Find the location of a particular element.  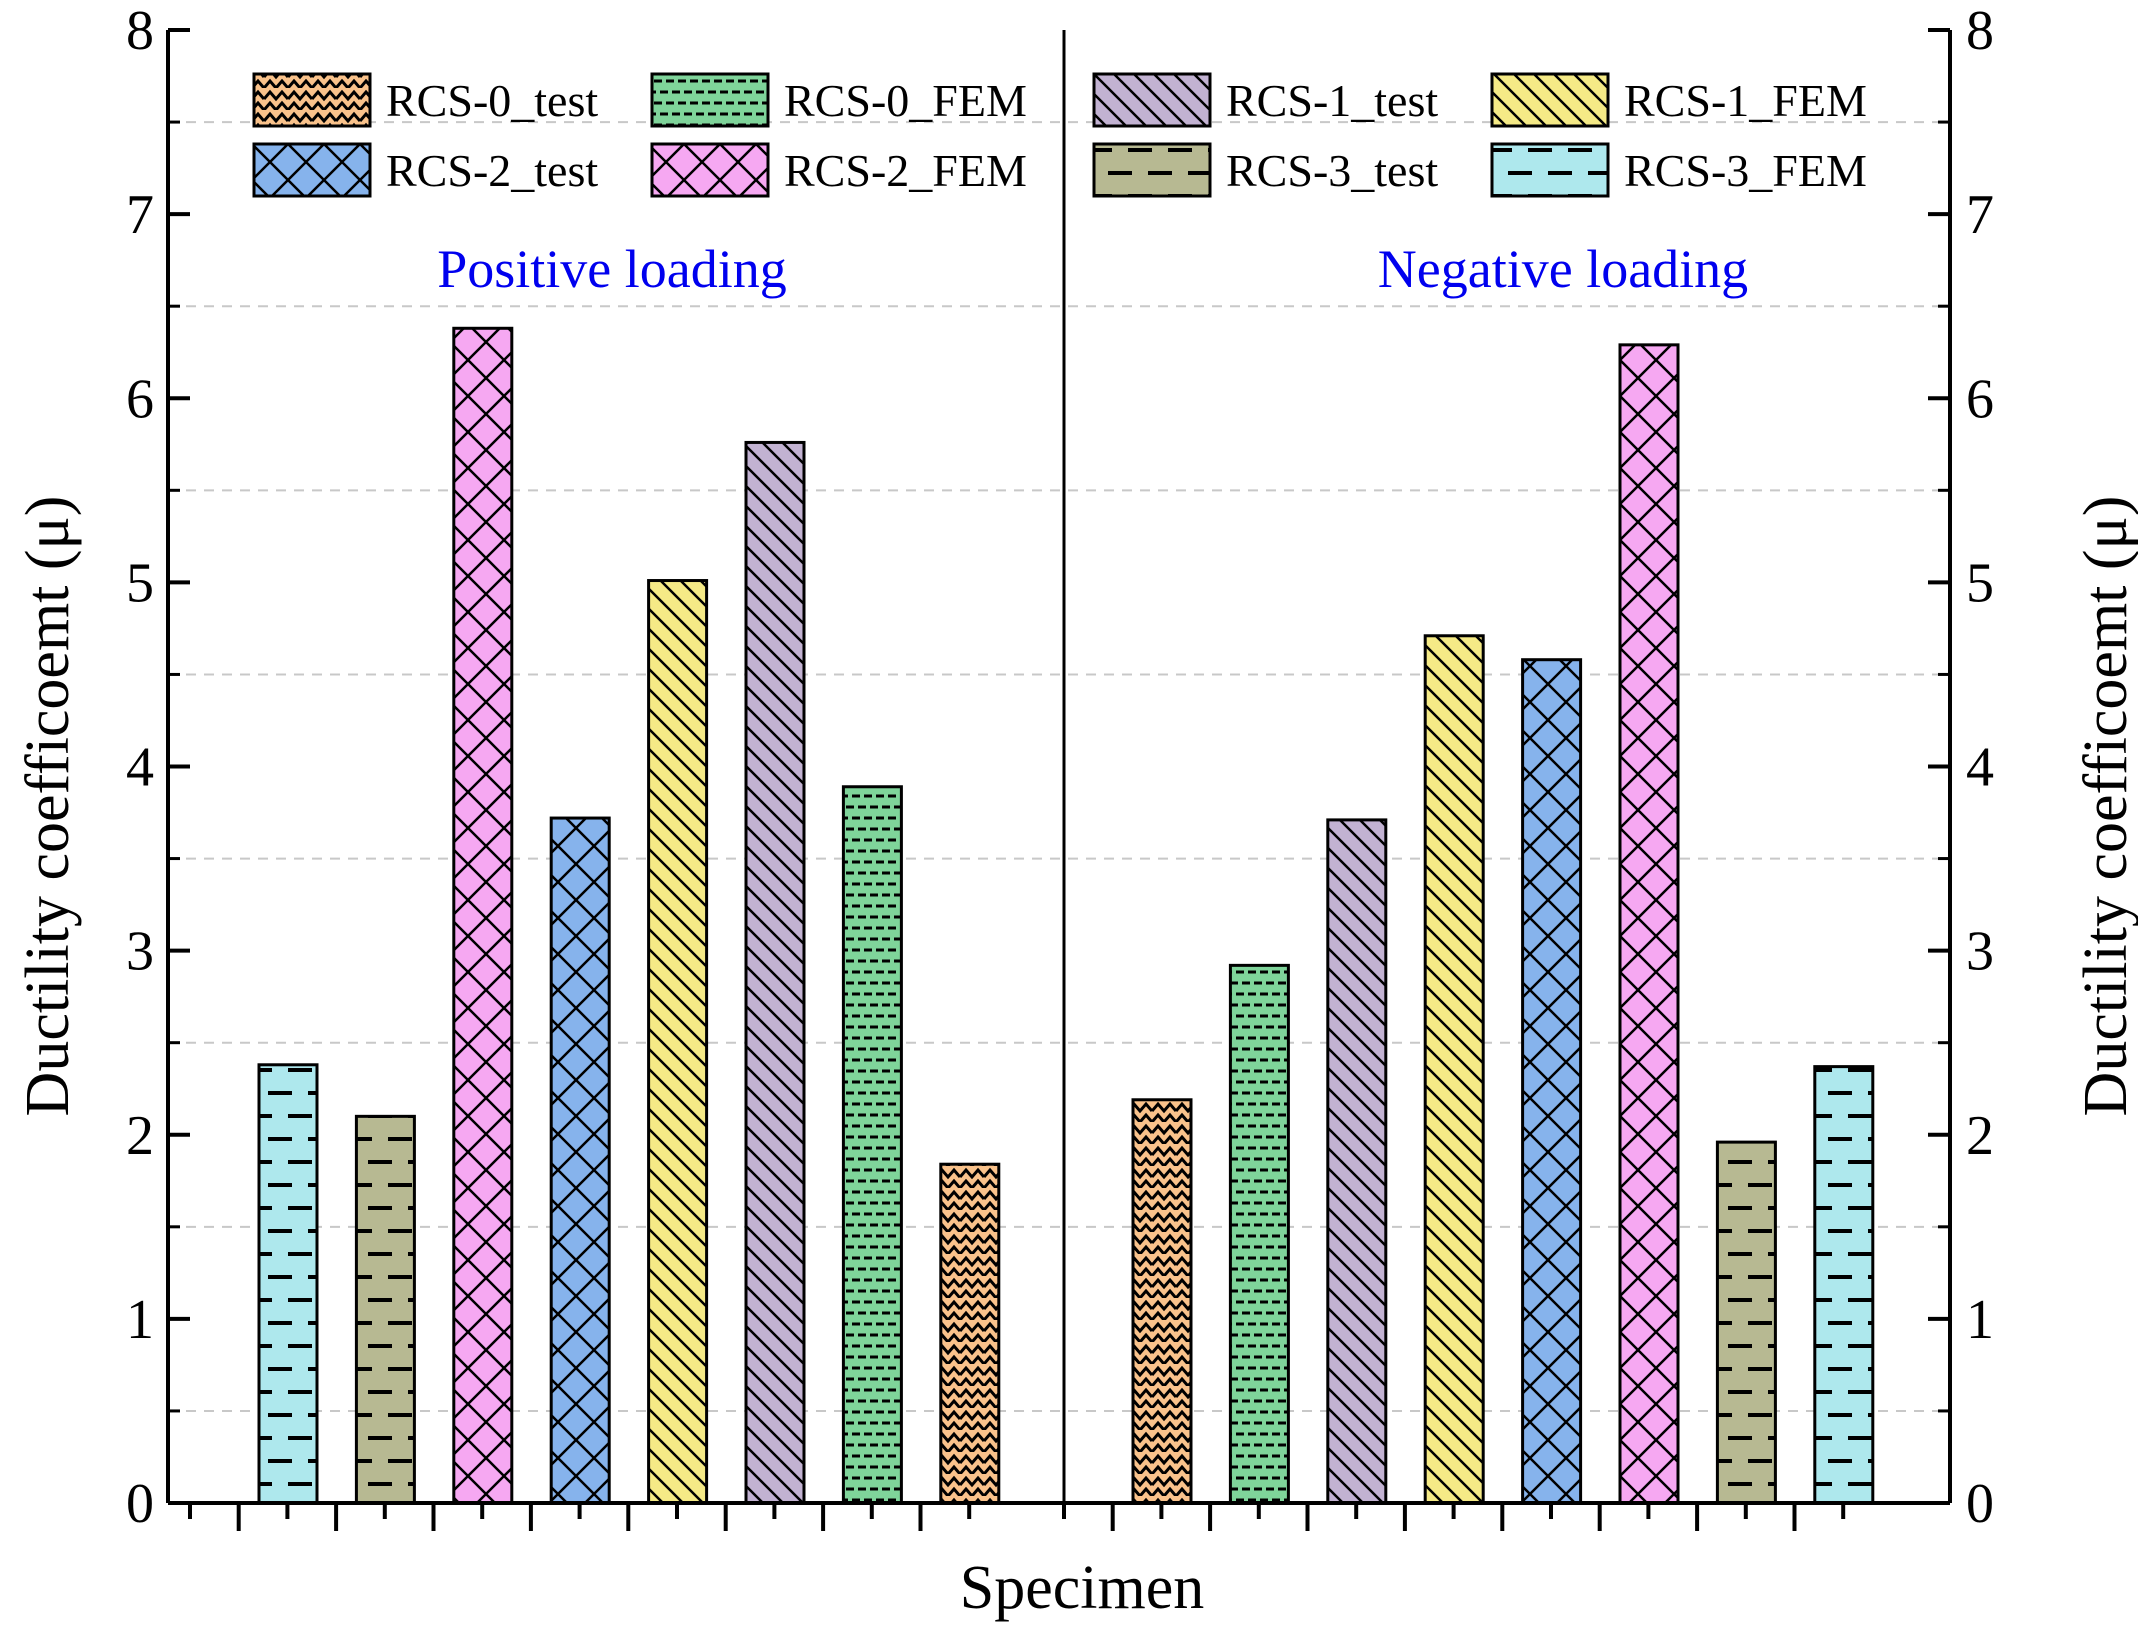

bar-negative-RCS-2_test is located at coordinates (1552, 1081).